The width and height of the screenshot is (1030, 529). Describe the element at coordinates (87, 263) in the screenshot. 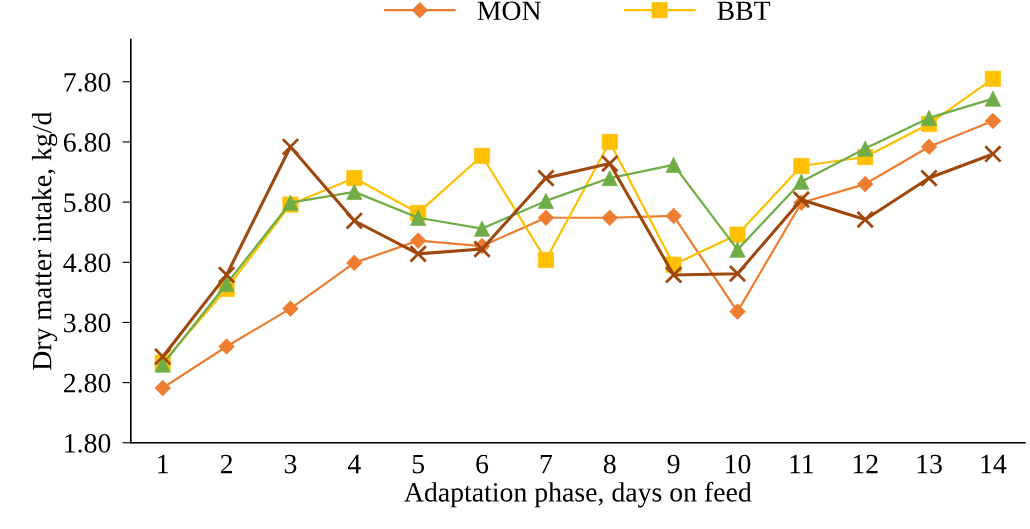

I see `y-tick-label: 4.80` at that location.